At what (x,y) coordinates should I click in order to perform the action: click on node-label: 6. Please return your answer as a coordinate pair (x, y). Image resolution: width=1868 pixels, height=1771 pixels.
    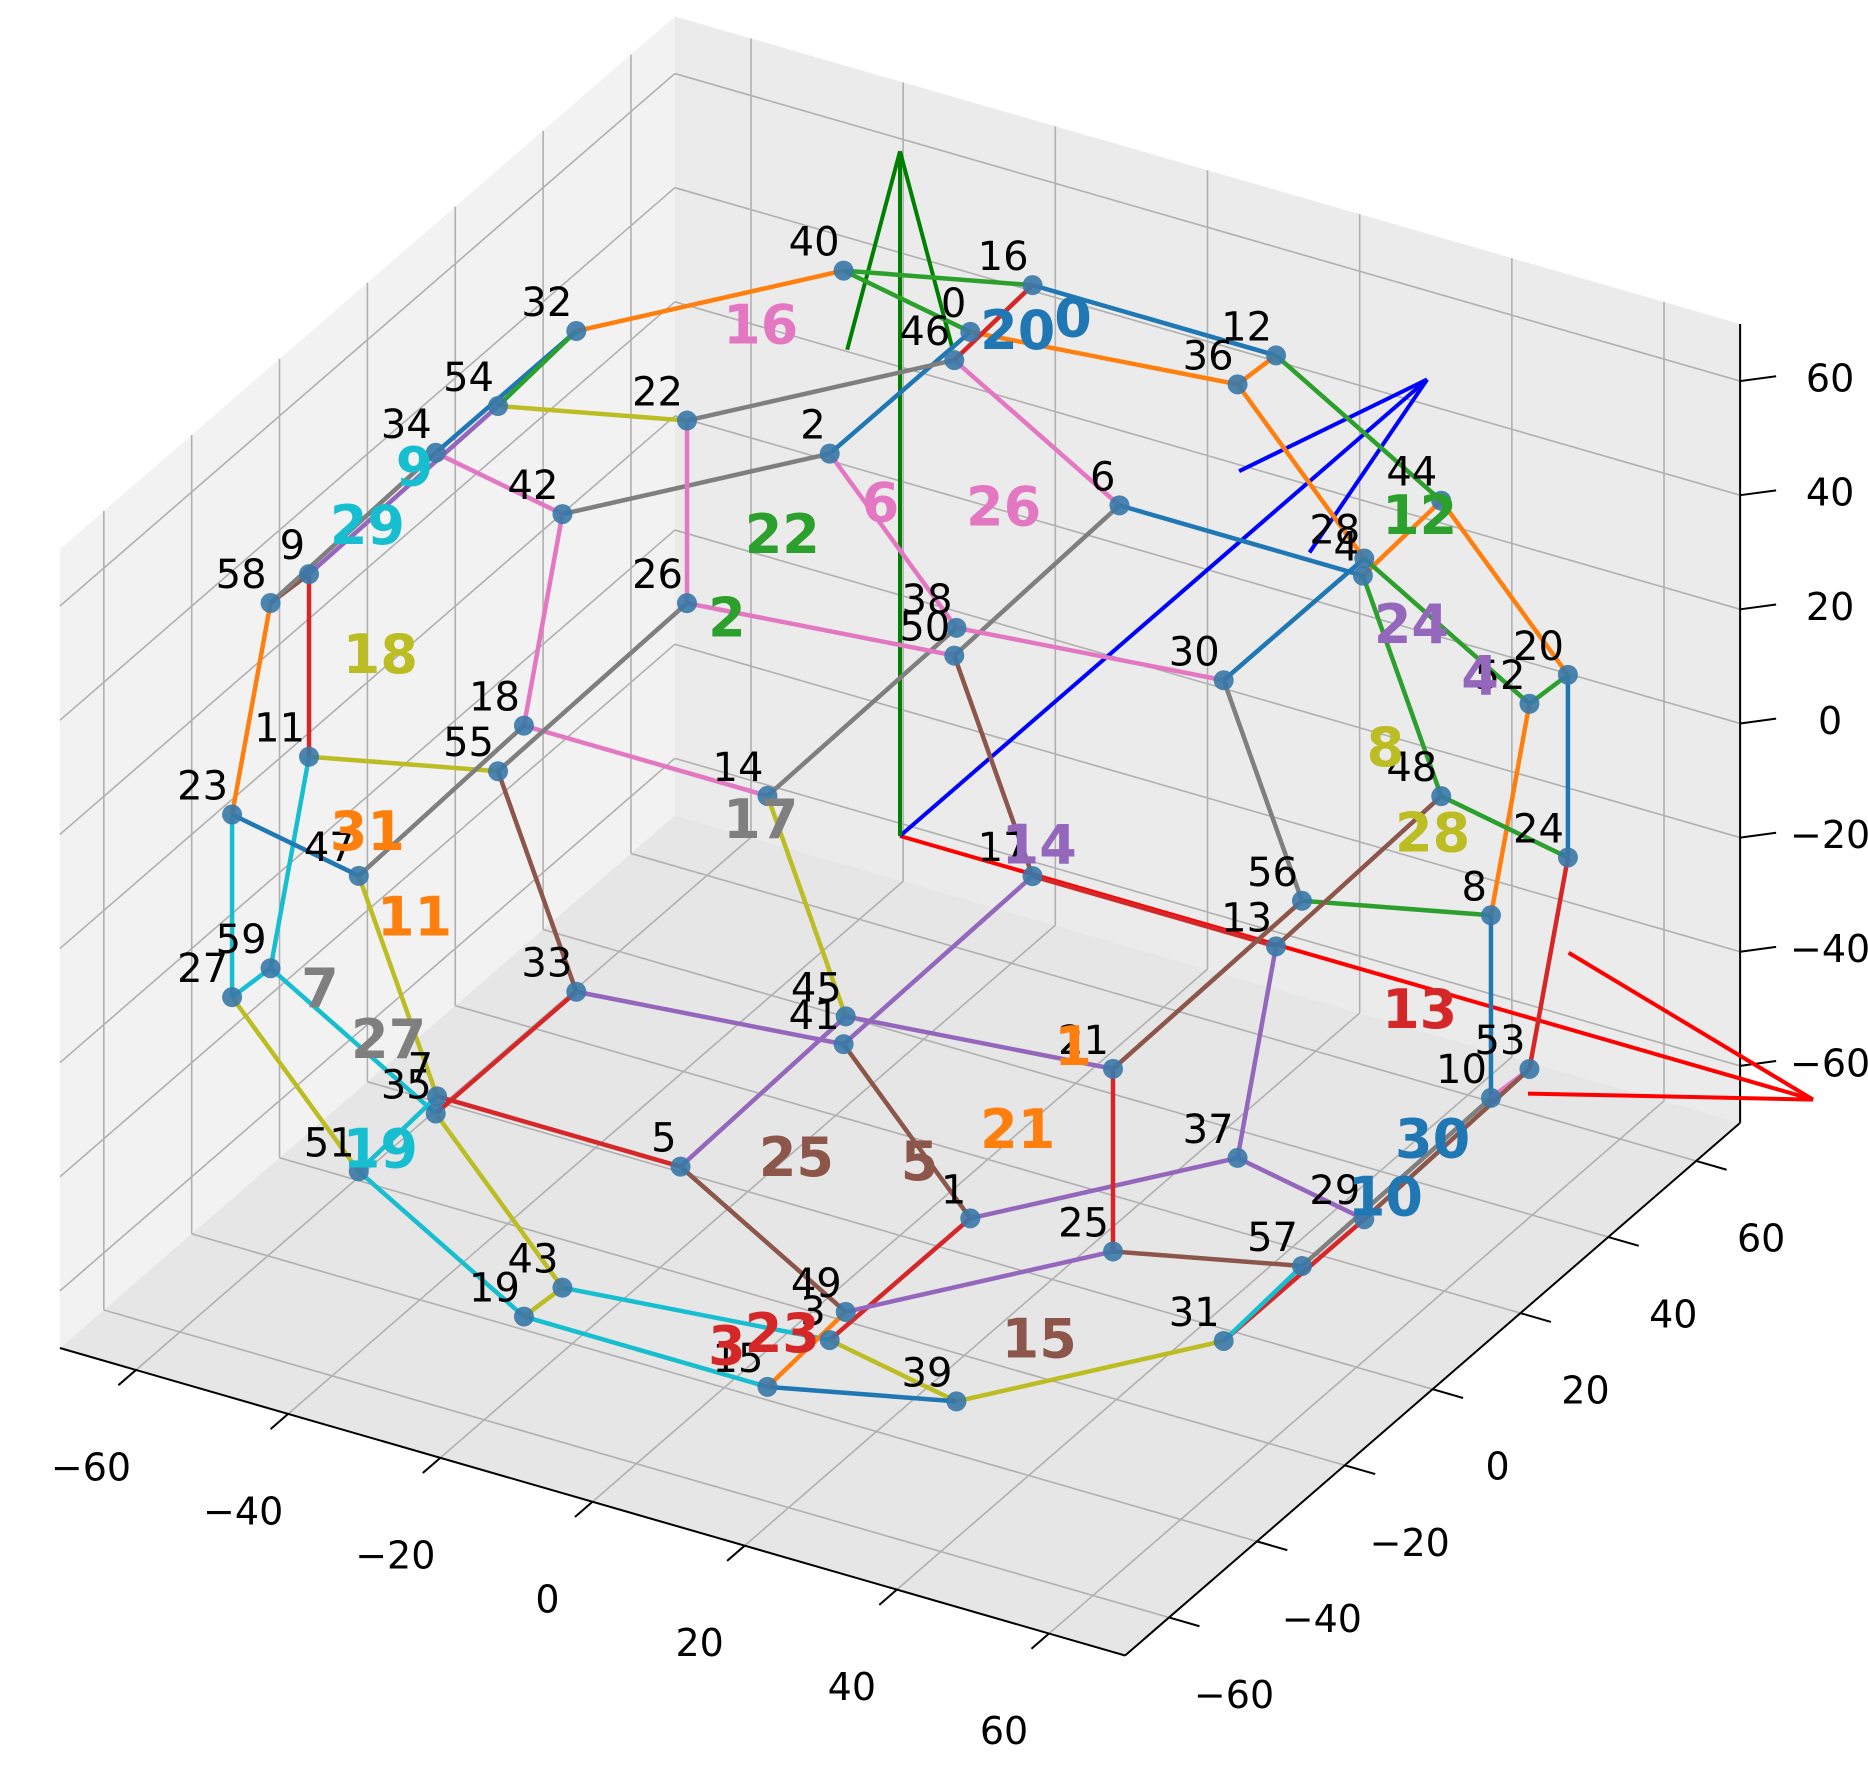
    Looking at the image, I should click on (1102, 477).